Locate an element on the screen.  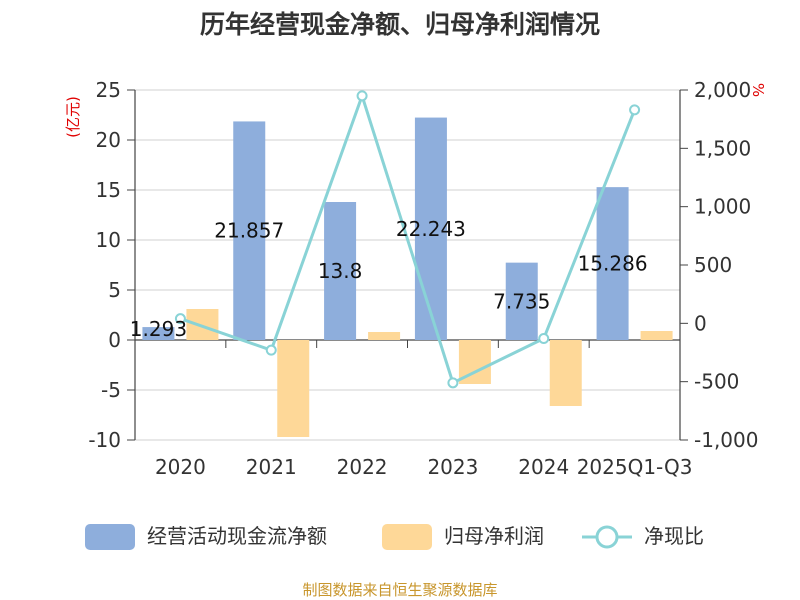
right-tick-label-5: -500 is located at coordinates (716, 382).